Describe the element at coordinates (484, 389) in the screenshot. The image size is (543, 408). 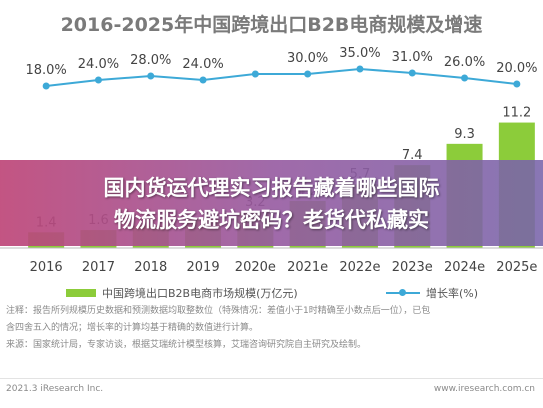
I see `footer-url: www.iresearch.com.cn` at that location.